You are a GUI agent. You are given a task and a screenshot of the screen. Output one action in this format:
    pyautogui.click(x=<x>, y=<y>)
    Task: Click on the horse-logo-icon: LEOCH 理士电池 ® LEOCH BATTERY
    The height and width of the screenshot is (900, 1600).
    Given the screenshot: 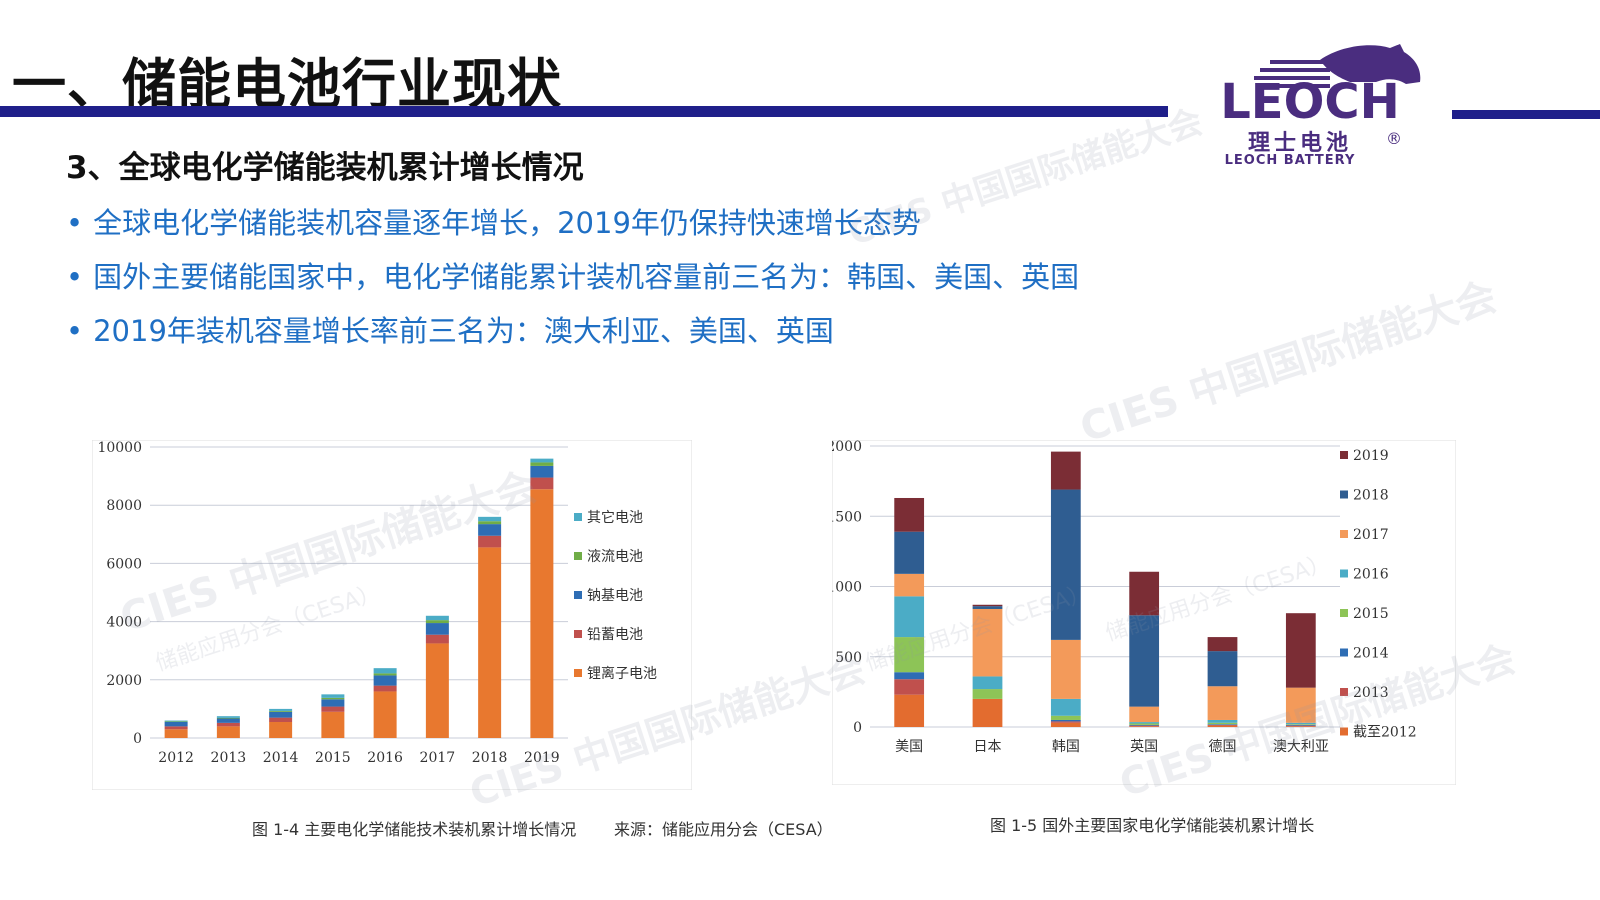 What is the action you would take?
    pyautogui.click(x=1320, y=106)
    